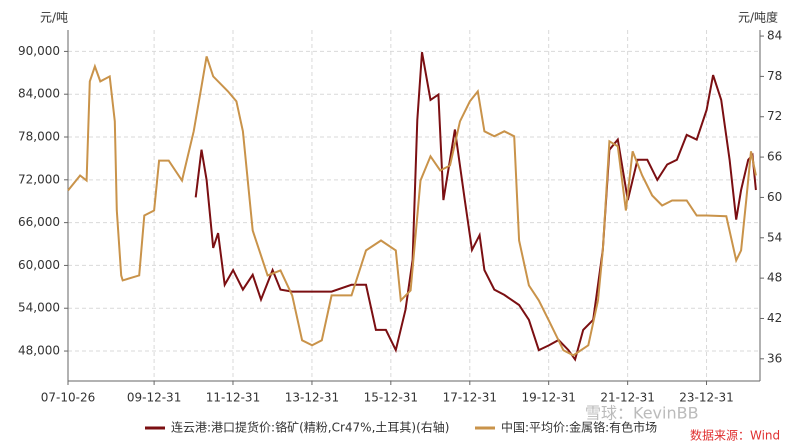  Describe the element at coordinates (774, 157) in the screenshot. I see `y2-tick-label: 66` at that location.